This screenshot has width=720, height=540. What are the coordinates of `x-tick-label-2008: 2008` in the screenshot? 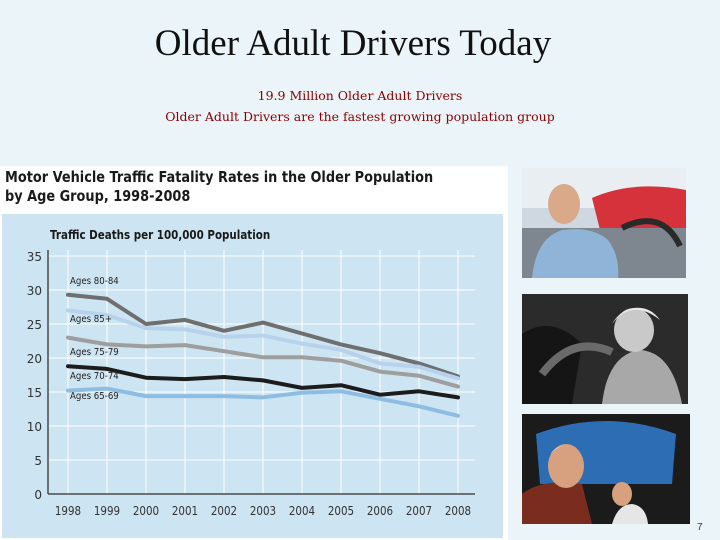 It's located at (458, 511).